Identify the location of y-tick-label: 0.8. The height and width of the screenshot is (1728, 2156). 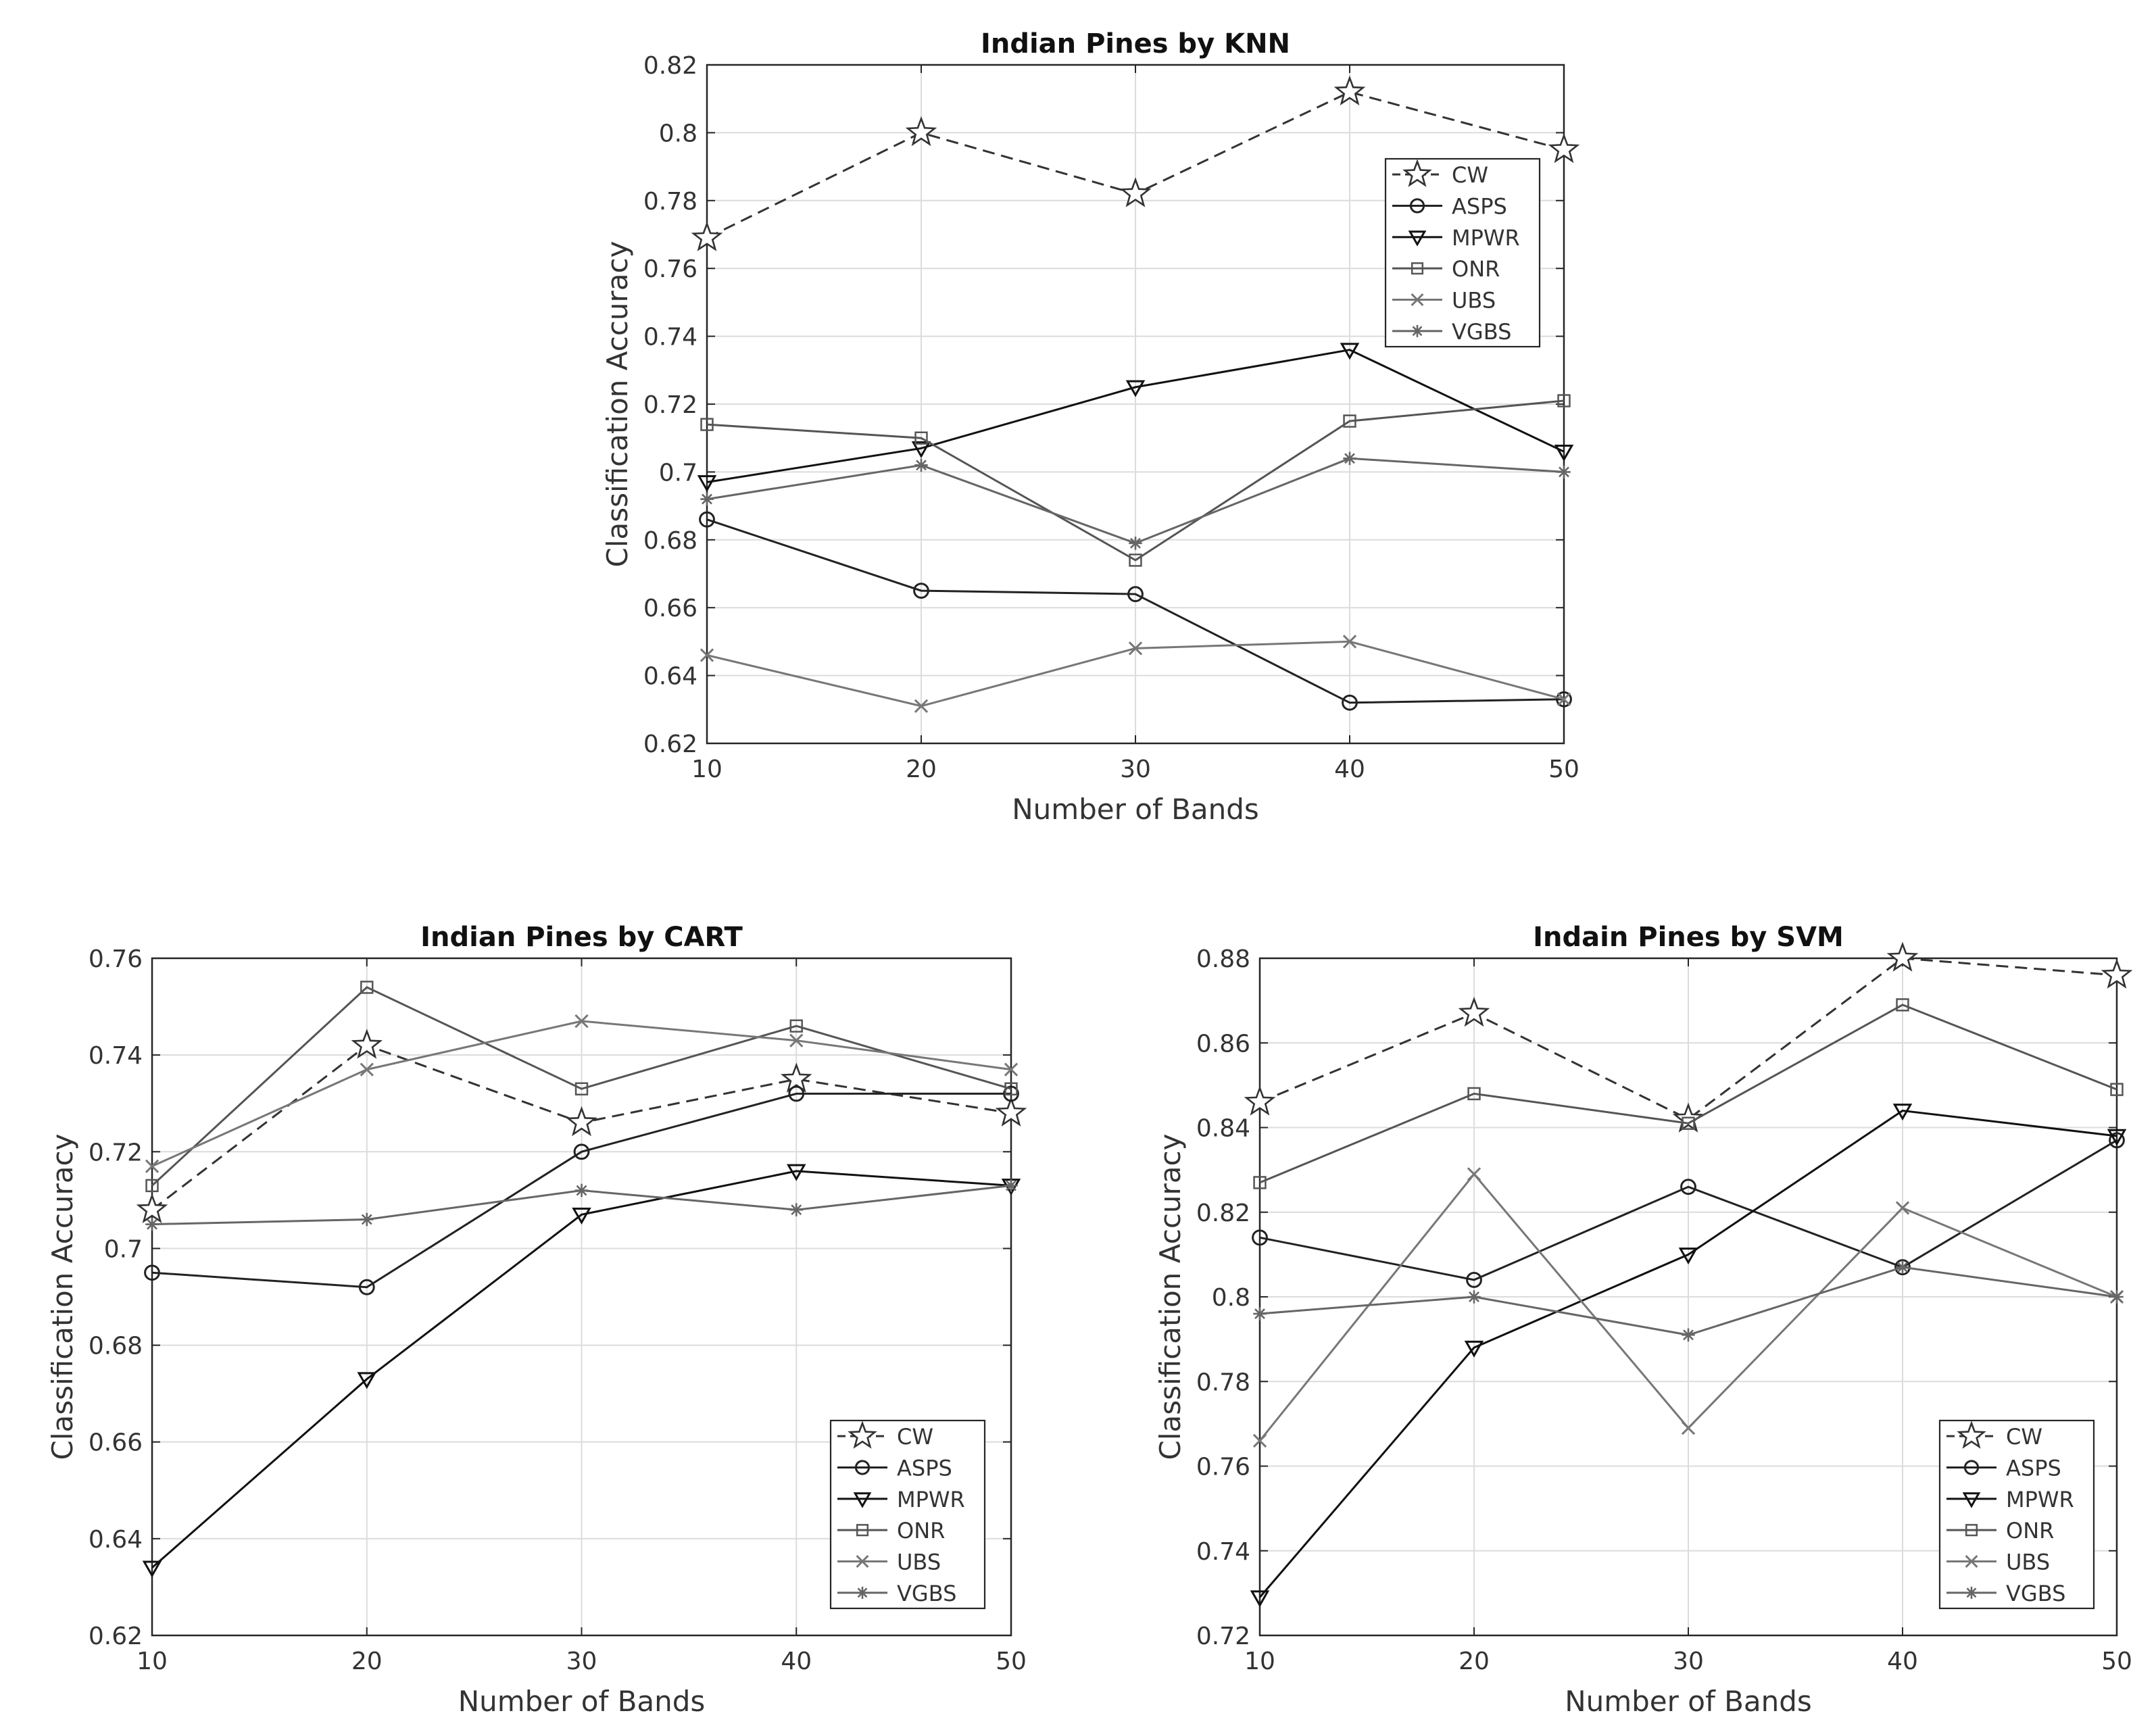
(678, 134).